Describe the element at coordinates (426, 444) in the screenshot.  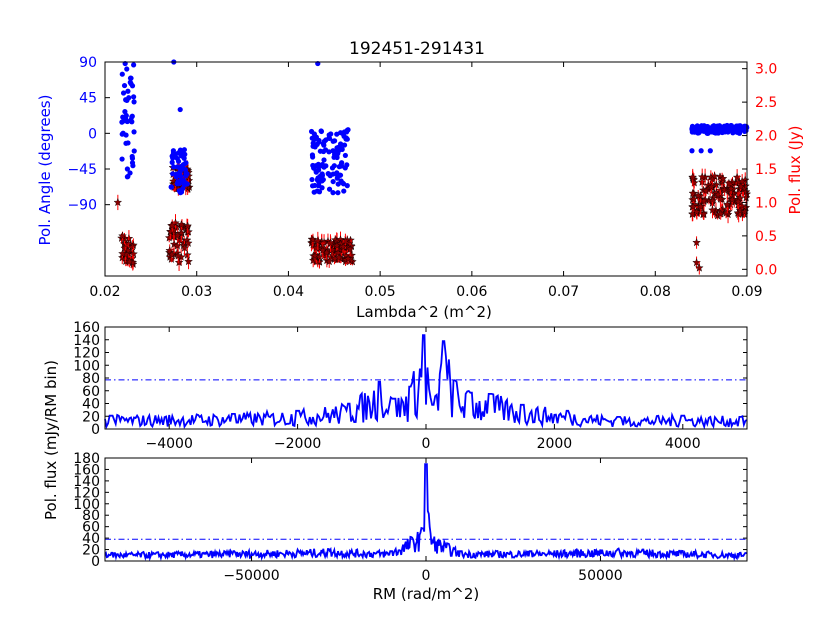
I see `x-tick-label: 0` at that location.